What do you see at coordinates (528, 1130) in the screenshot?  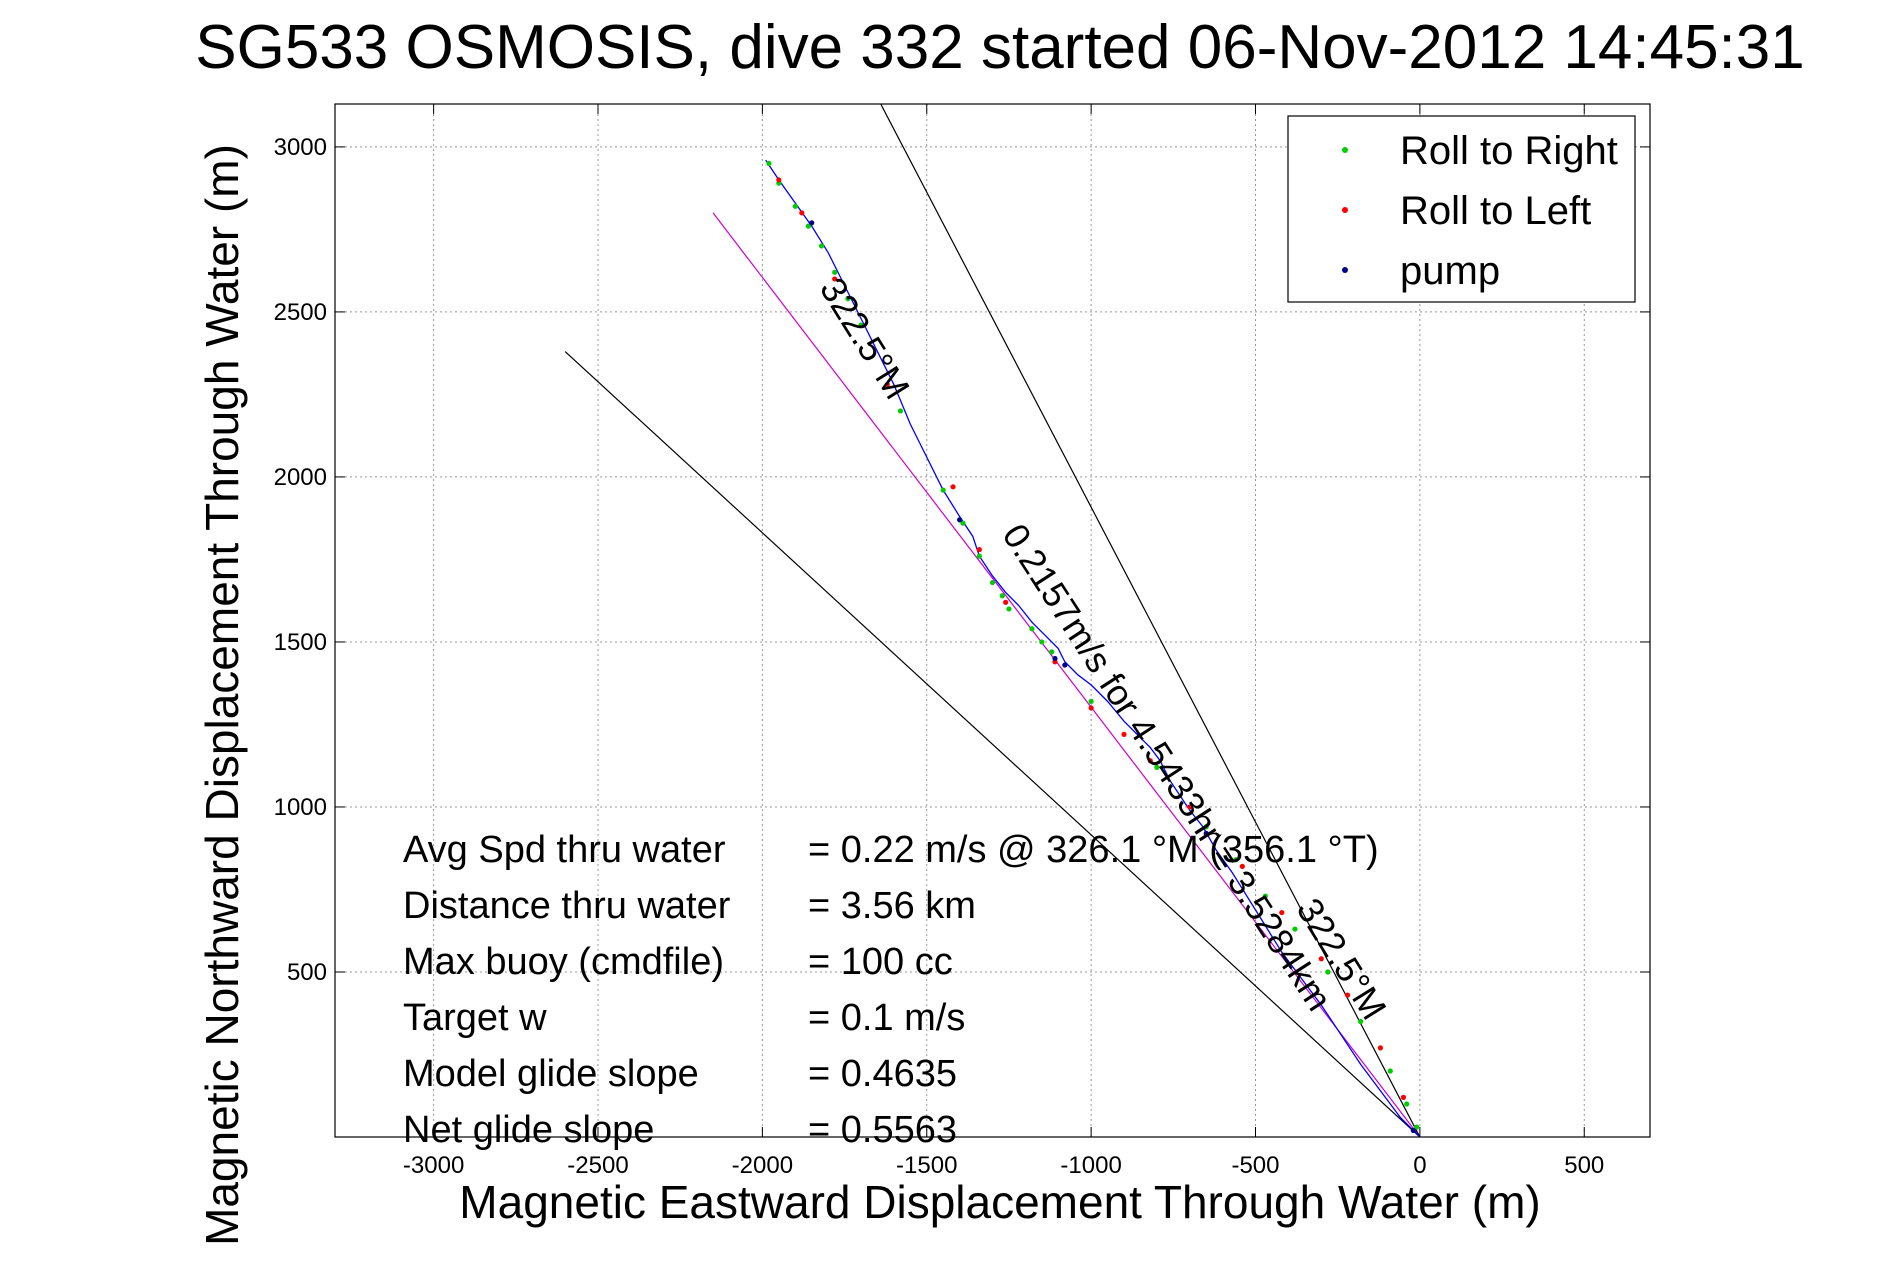 I see `stat-label: Net glide slope` at bounding box center [528, 1130].